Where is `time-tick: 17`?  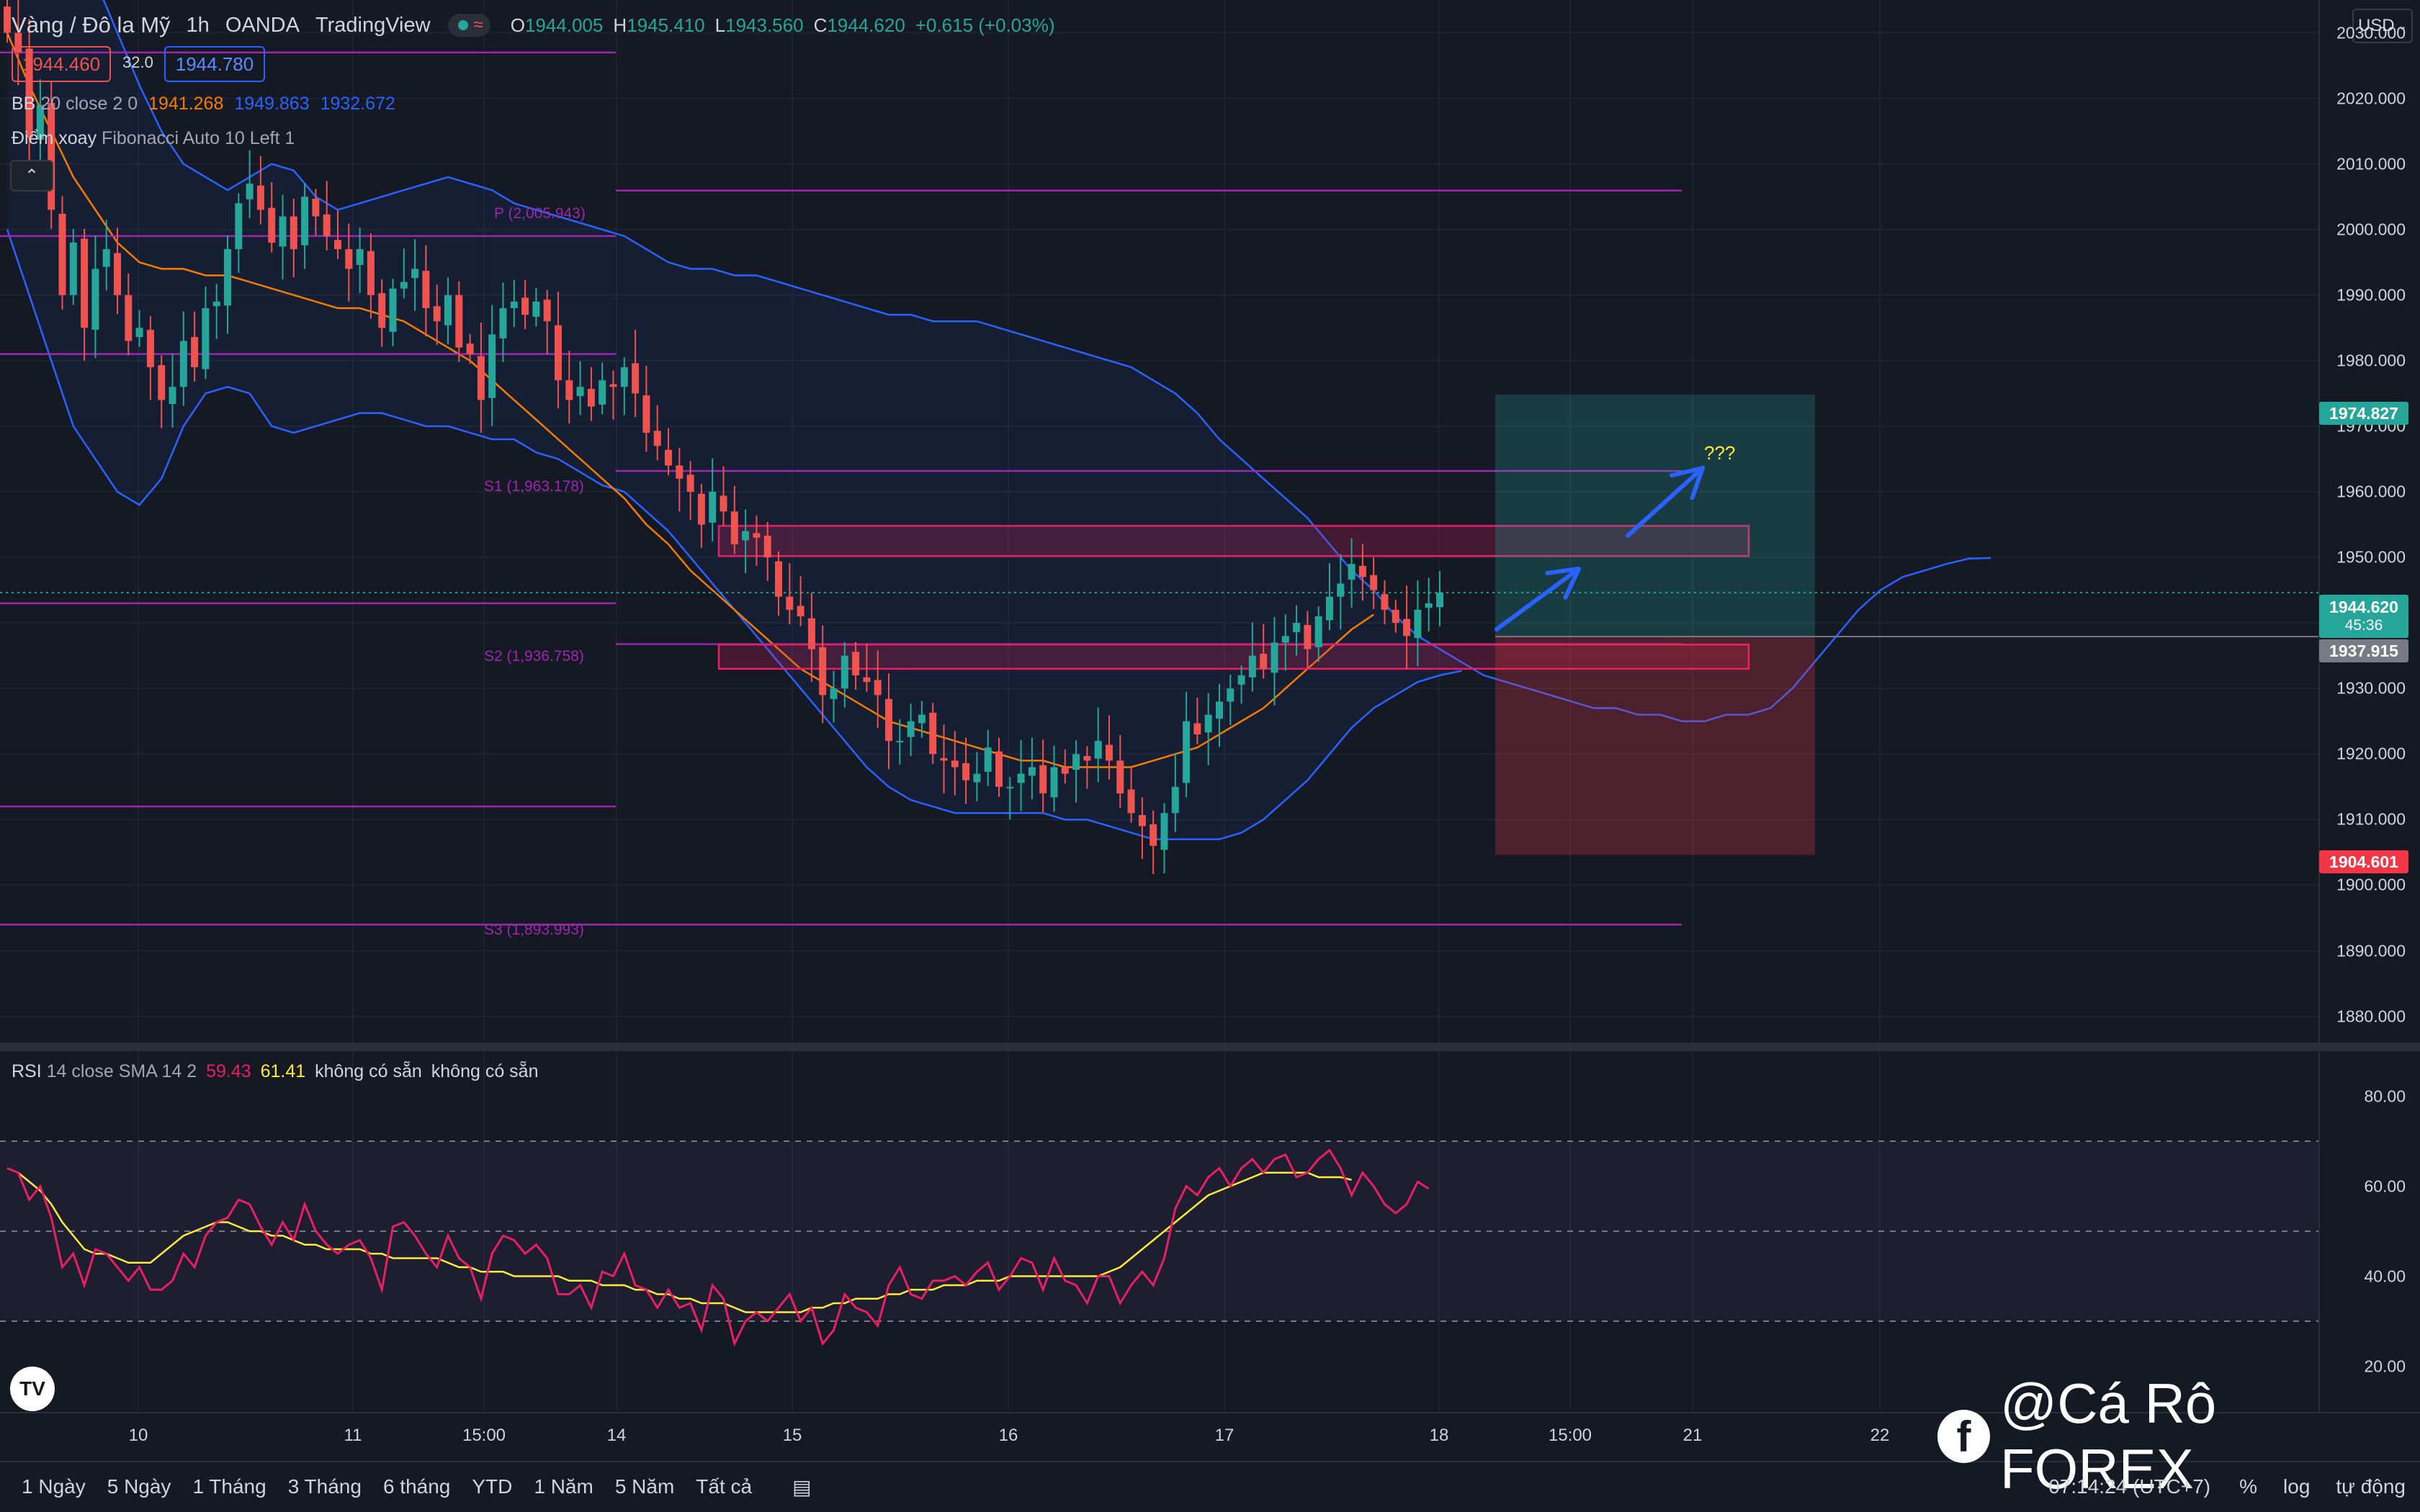
time-tick: 17 is located at coordinates (1224, 1435).